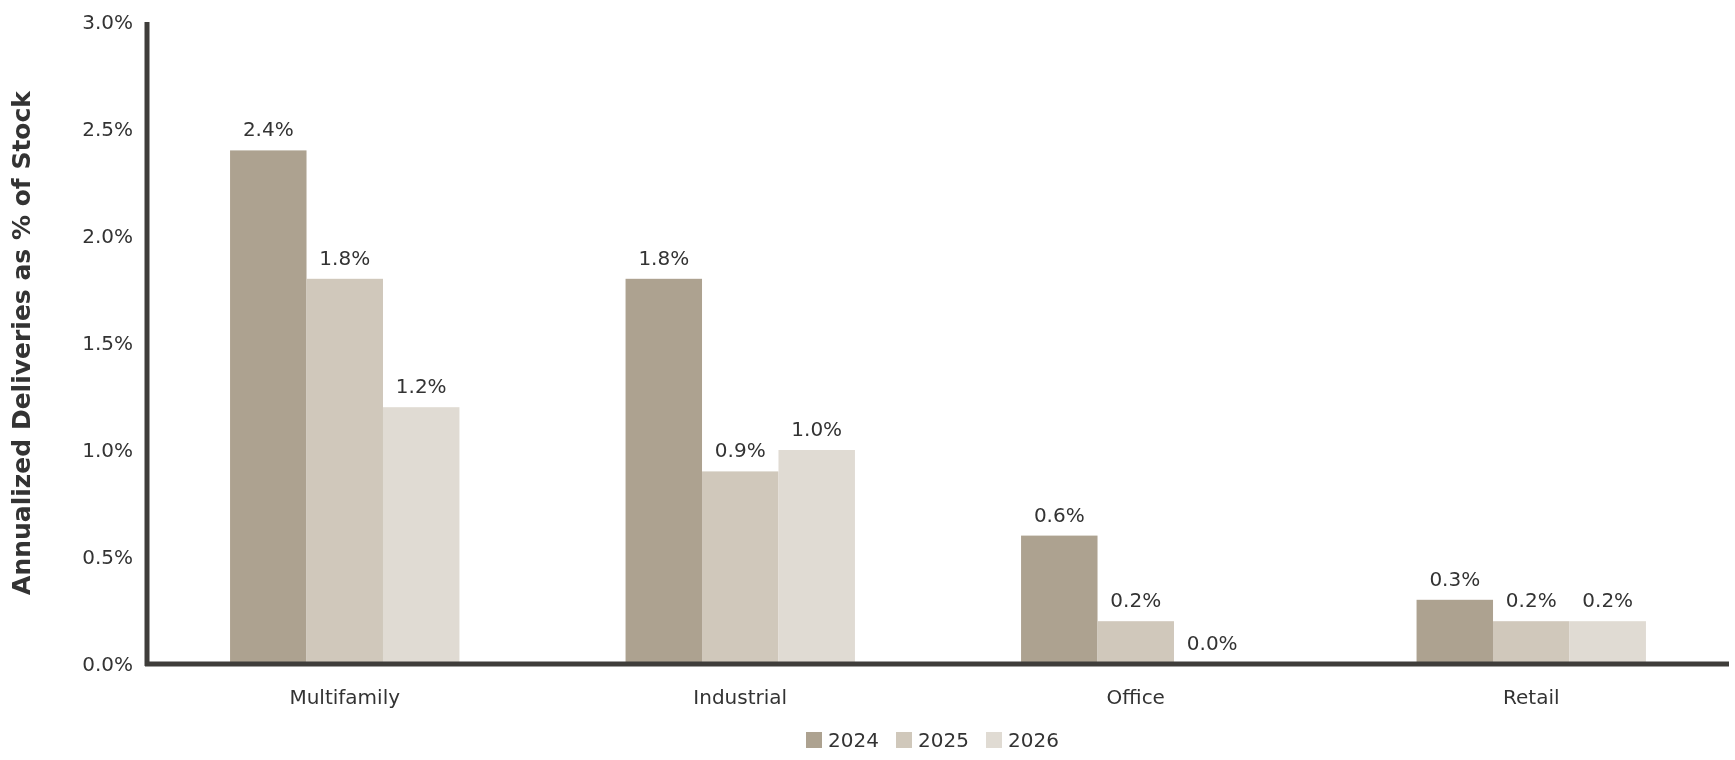 The height and width of the screenshot is (760, 1735). What do you see at coordinates (107, 129) in the screenshot?
I see `y-tick-label: 2.5%` at bounding box center [107, 129].